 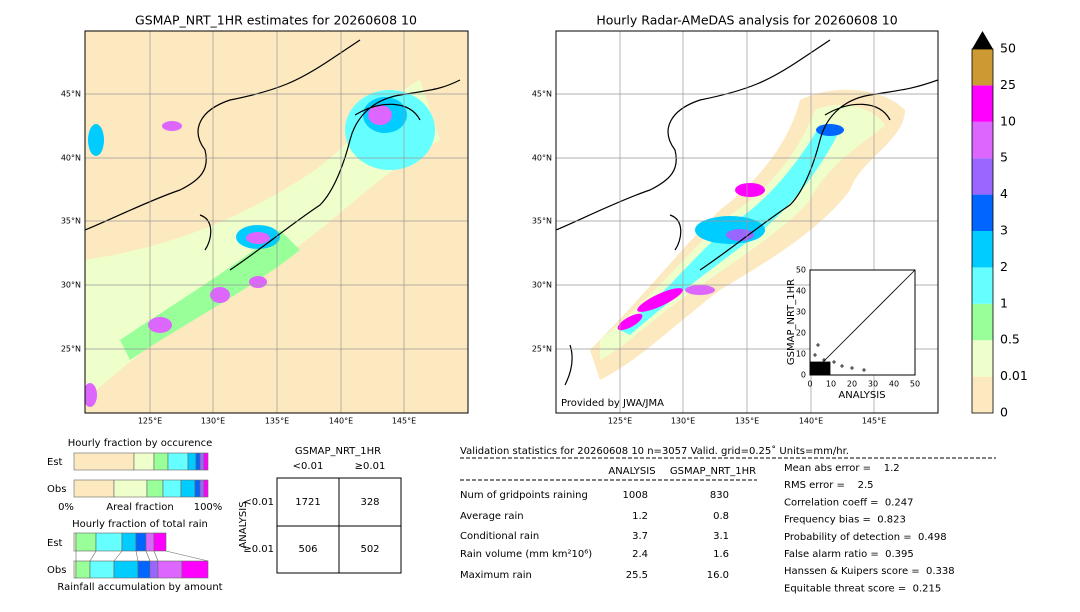 I want to click on colorbar-label: 0.5, so click(x=1010, y=339).